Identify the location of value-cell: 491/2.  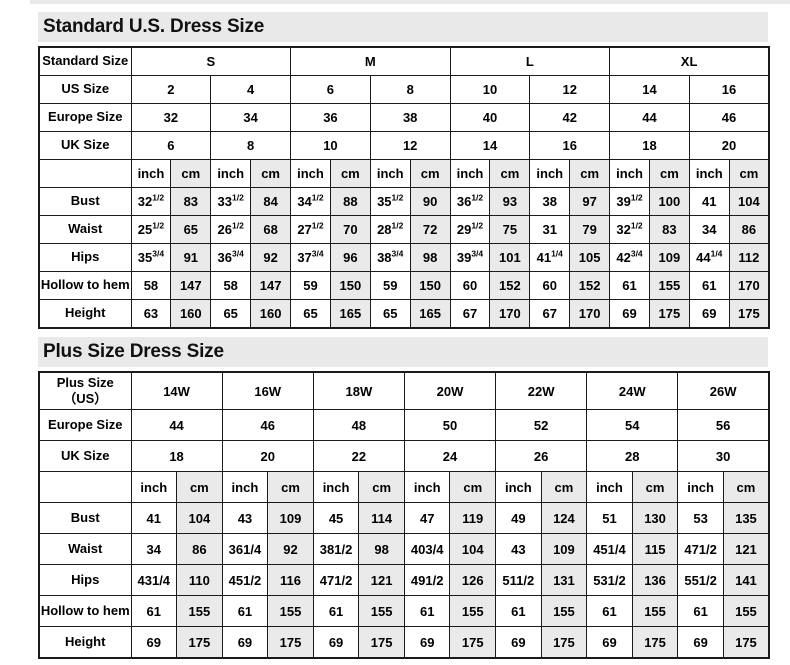
(427, 580).